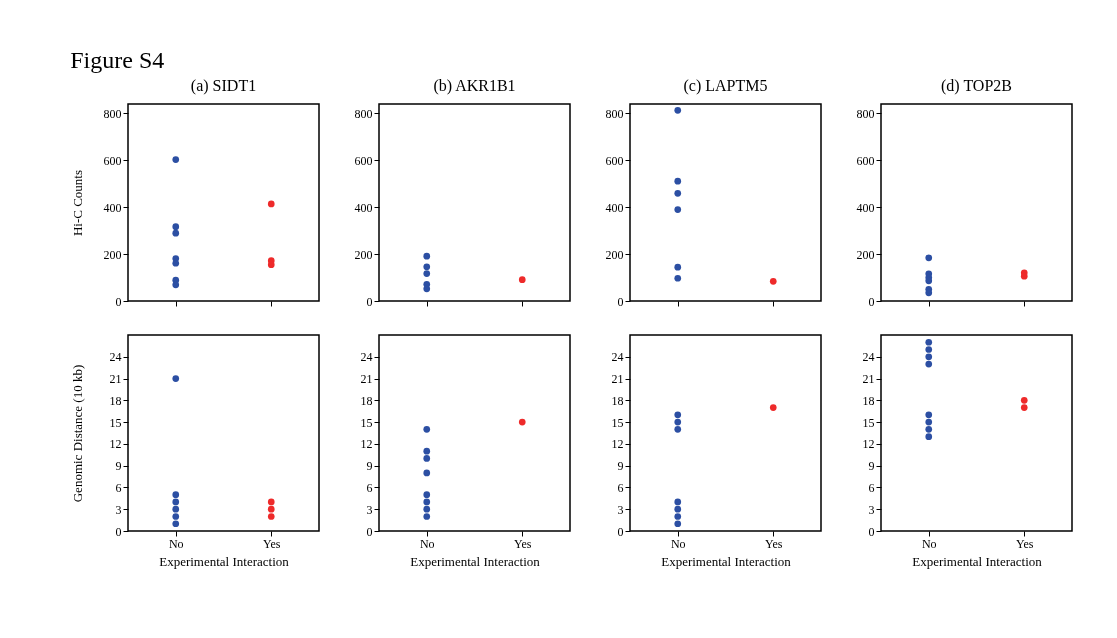 The width and height of the screenshot is (1117, 638). Describe the element at coordinates (976, 86) in the screenshot. I see `chart-title: (d) TOP2B` at that location.